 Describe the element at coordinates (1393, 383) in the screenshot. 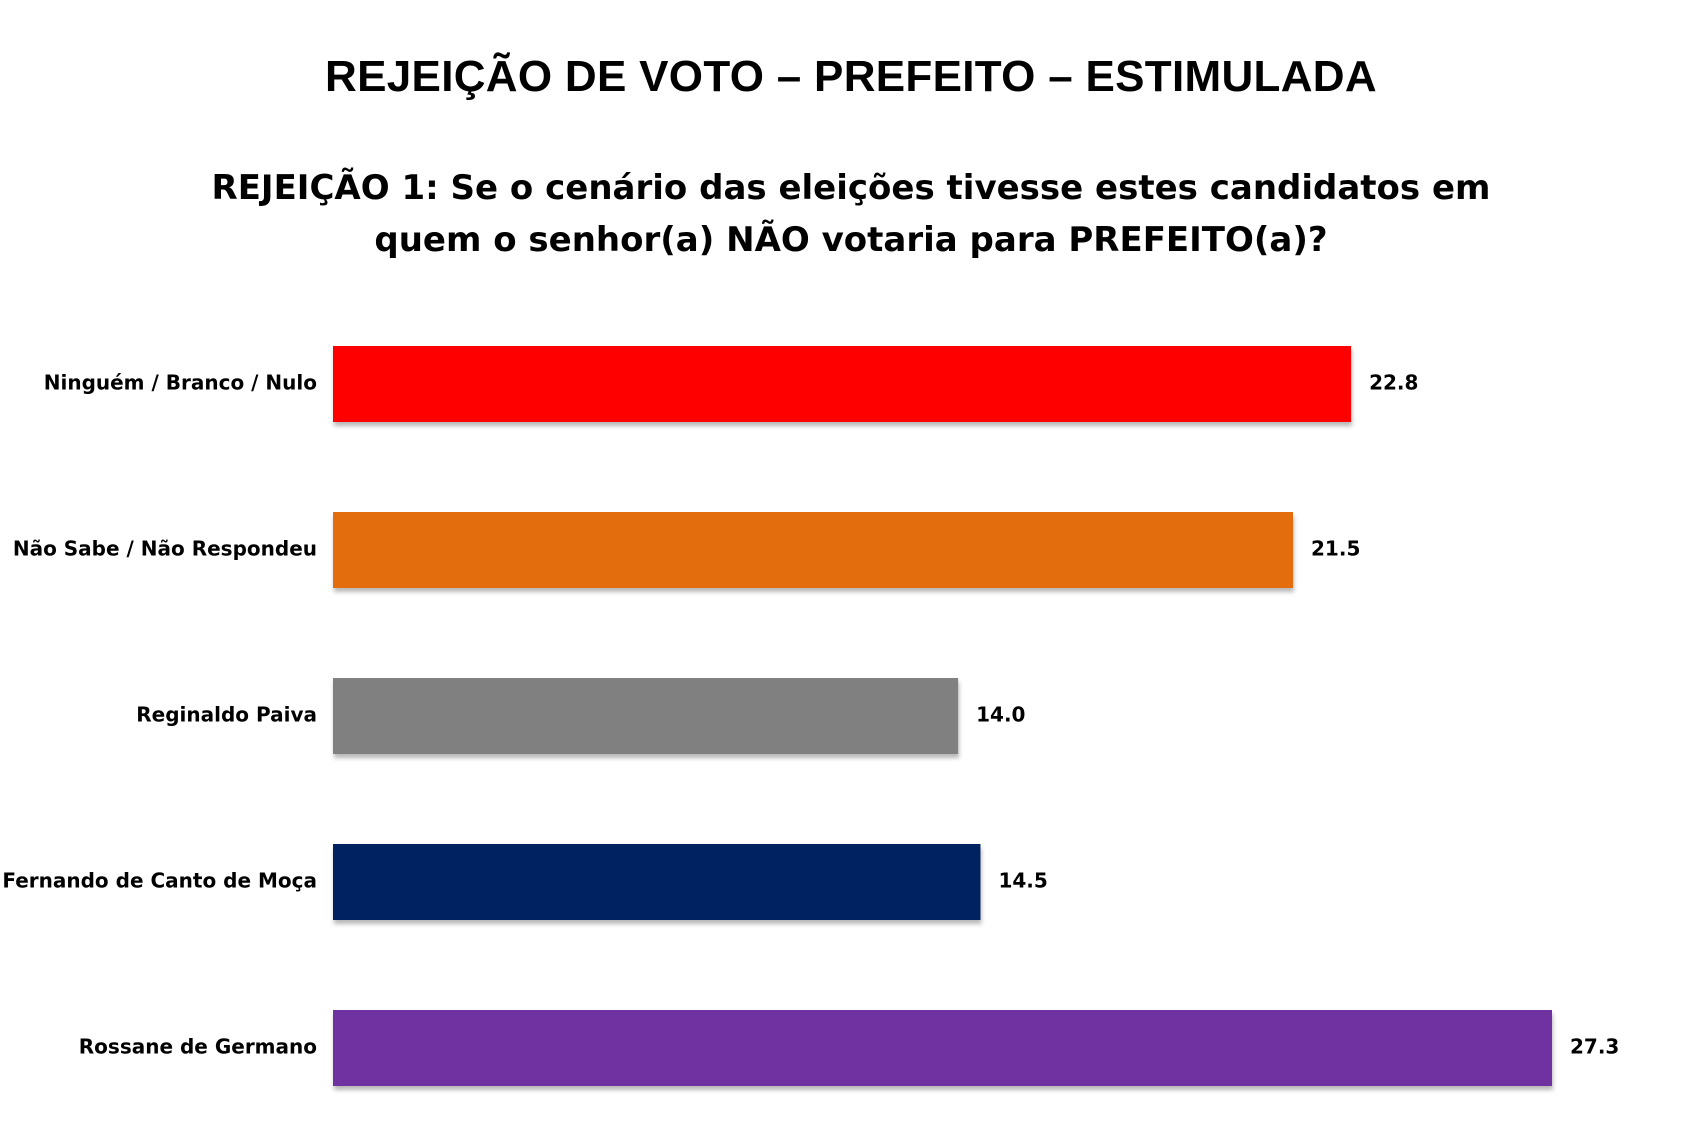

I see `data-label: 22.8` at that location.